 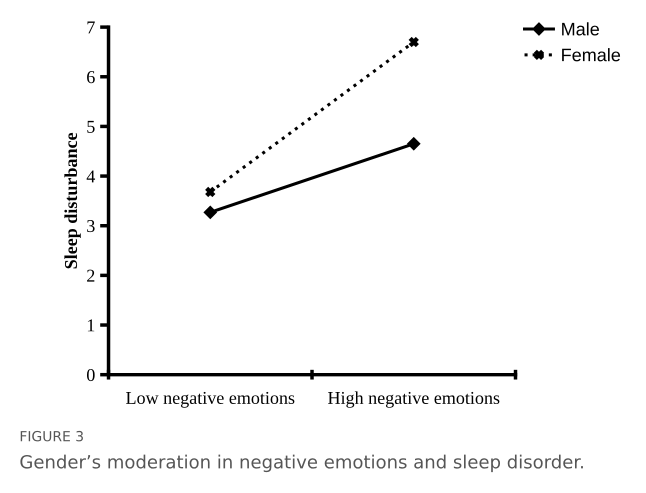 I want to click on y-tick-label: 1, so click(x=91, y=325).